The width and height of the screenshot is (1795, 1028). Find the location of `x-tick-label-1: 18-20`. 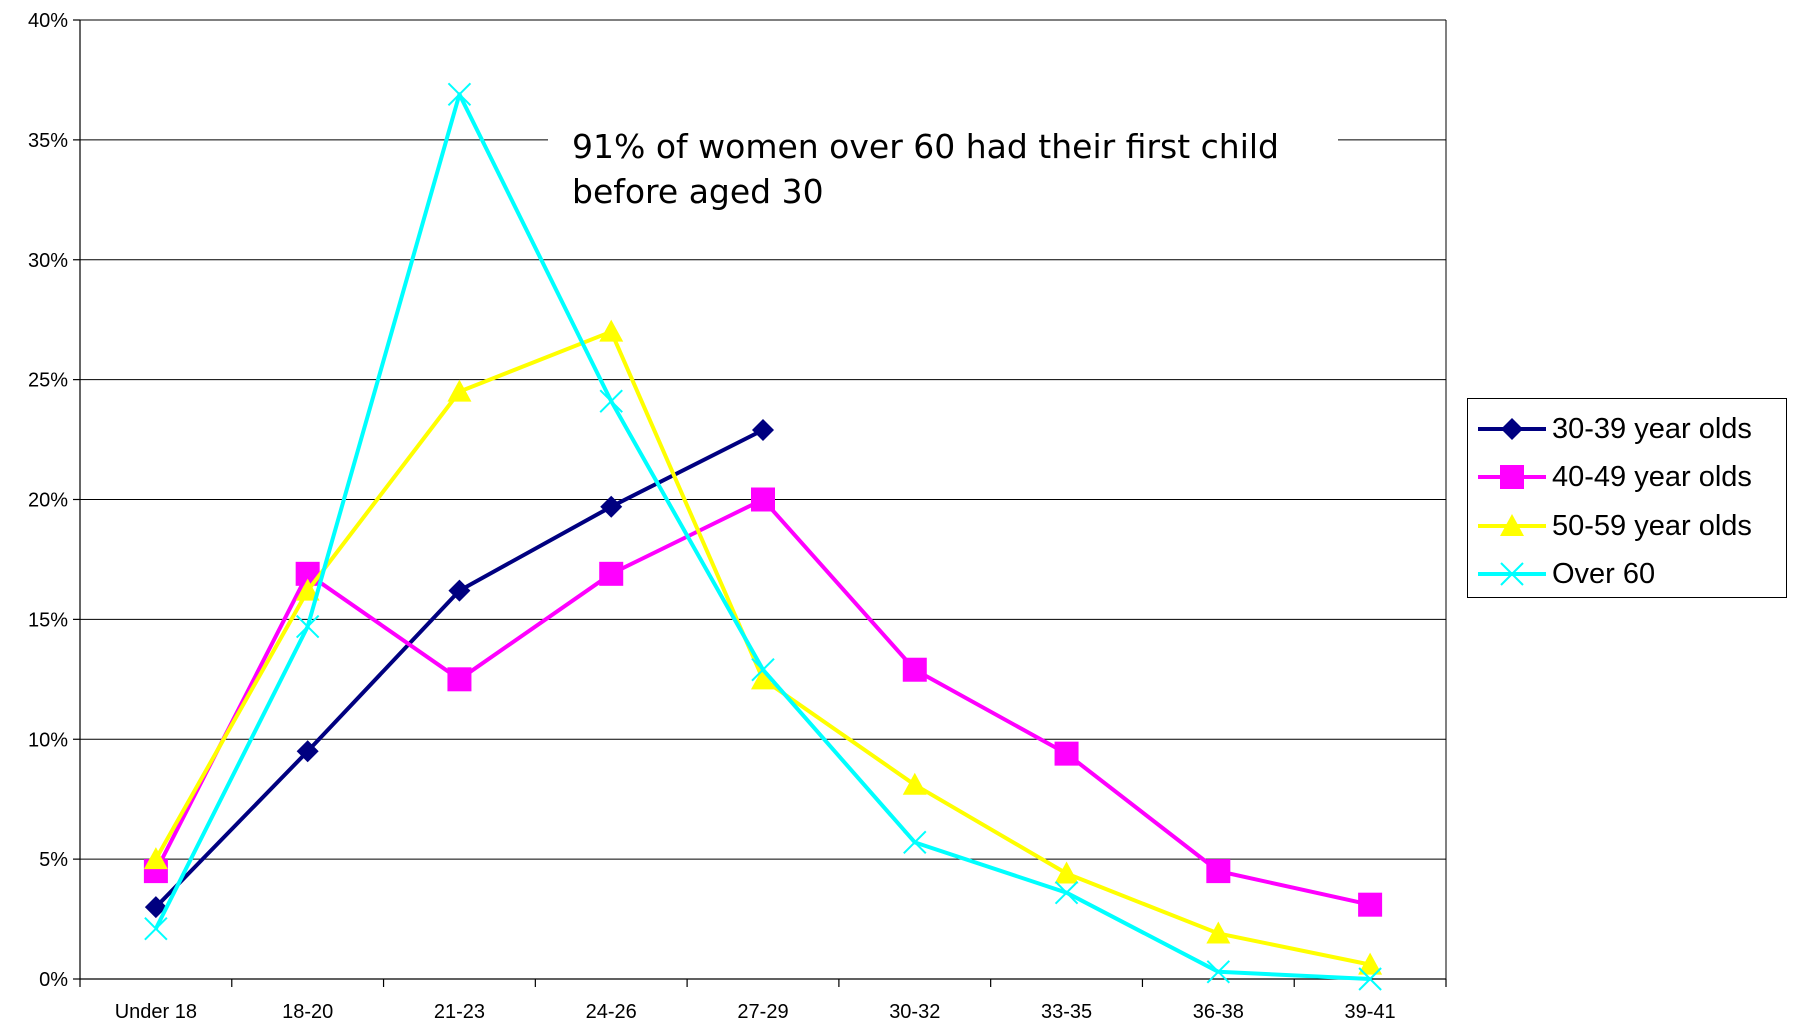

x-tick-label-1: 18-20 is located at coordinates (307, 1012).